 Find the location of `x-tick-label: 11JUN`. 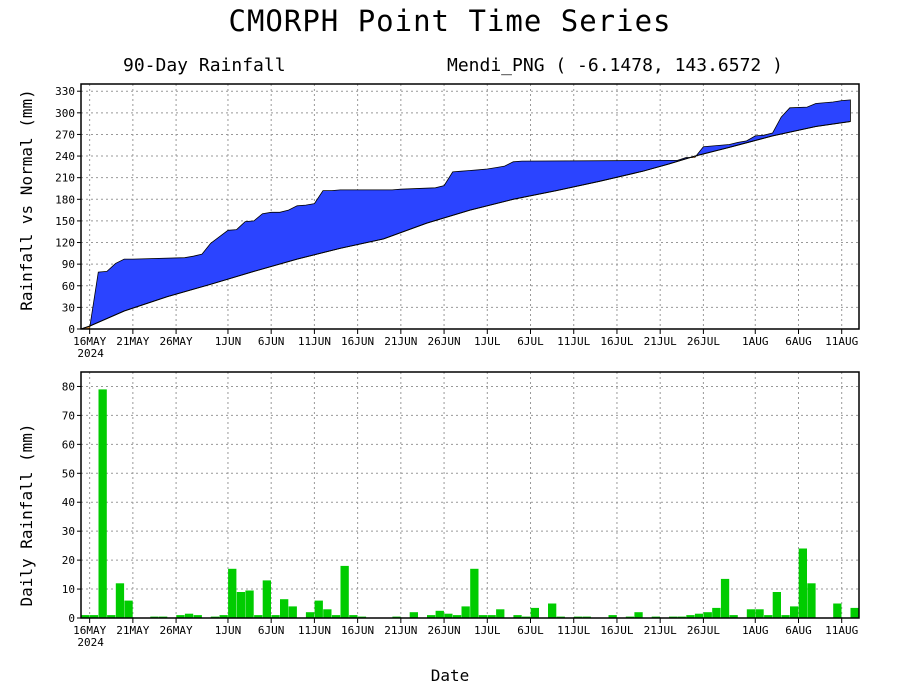

x-tick-label: 11JUN is located at coordinates (314, 341).